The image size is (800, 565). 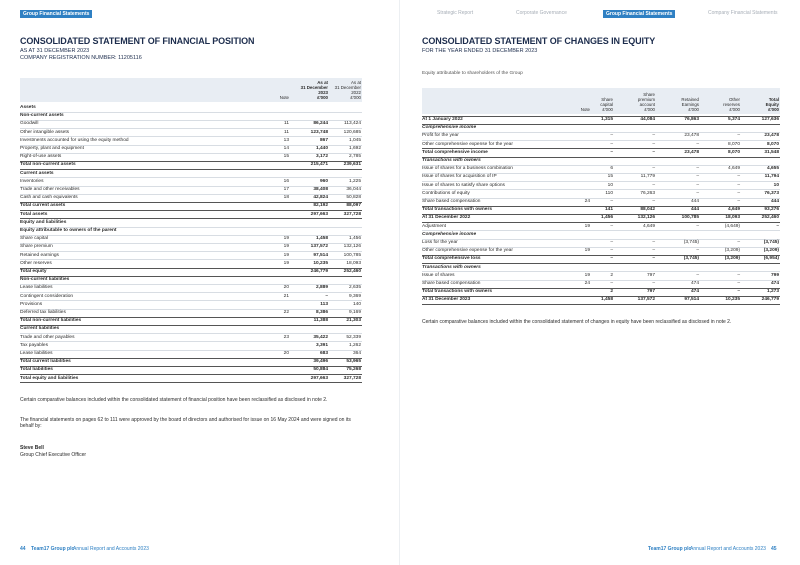 What do you see at coordinates (606, 119) in the screenshot?
I see `cell: 1,315` at bounding box center [606, 119].